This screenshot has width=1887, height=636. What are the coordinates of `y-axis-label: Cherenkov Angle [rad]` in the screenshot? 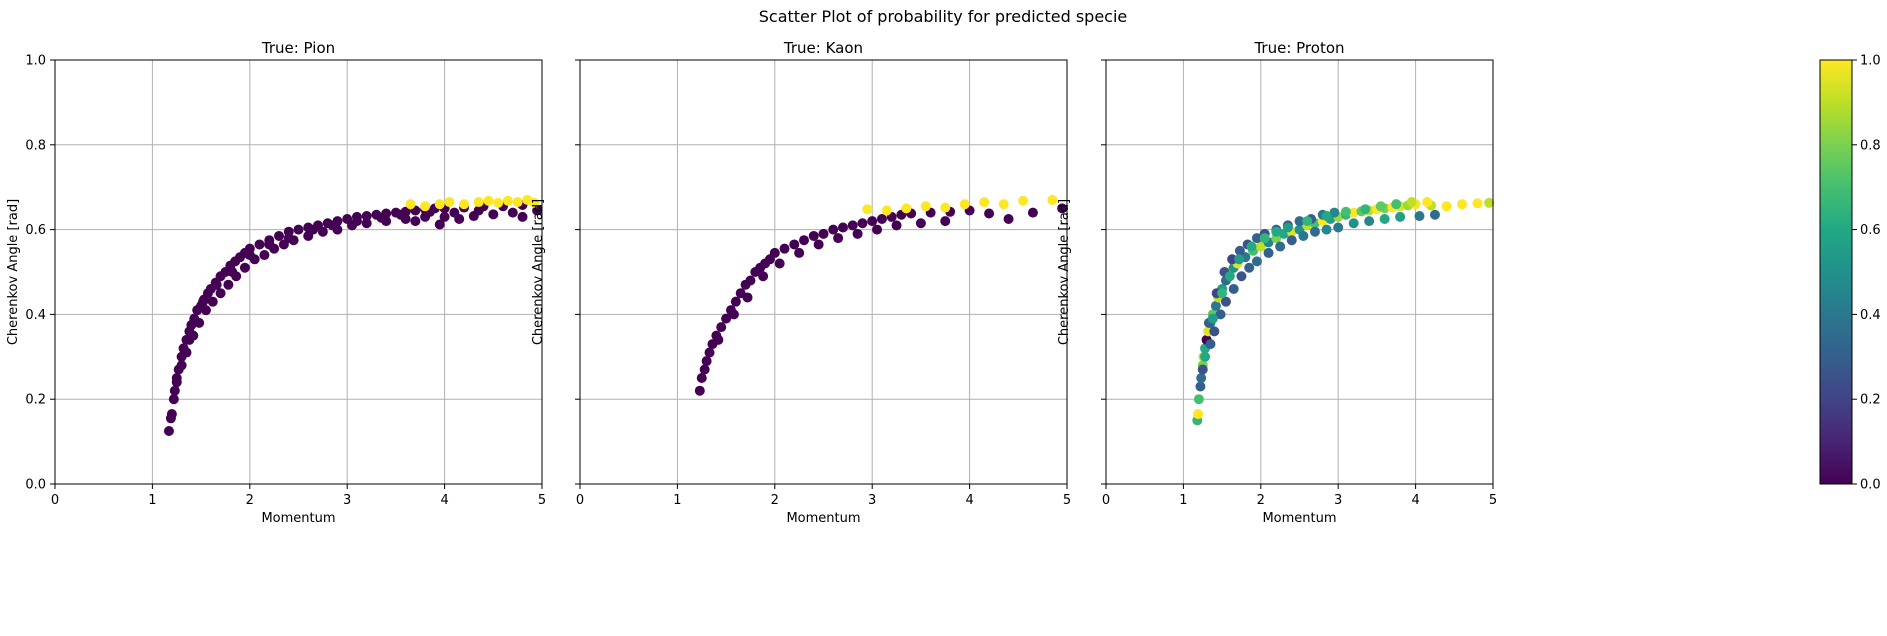 It's located at (1064, 272).